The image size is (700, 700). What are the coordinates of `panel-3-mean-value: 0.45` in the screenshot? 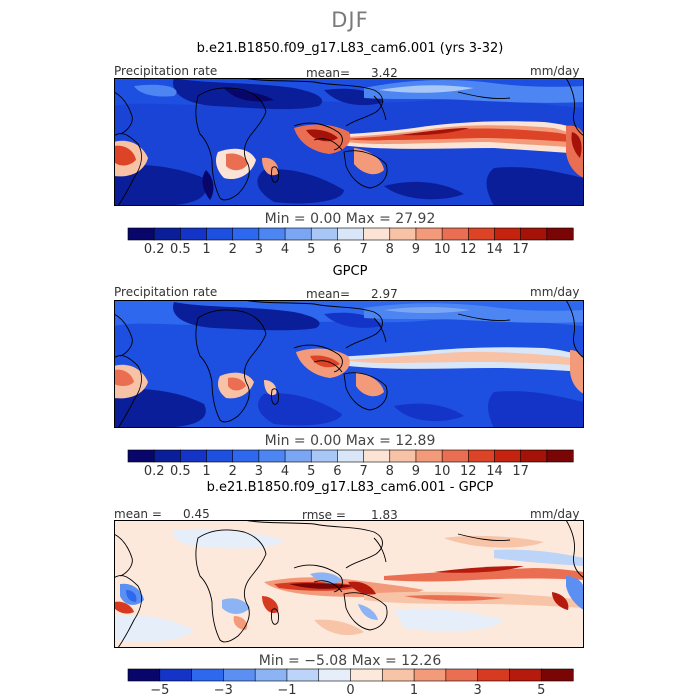 It's located at (196, 514).